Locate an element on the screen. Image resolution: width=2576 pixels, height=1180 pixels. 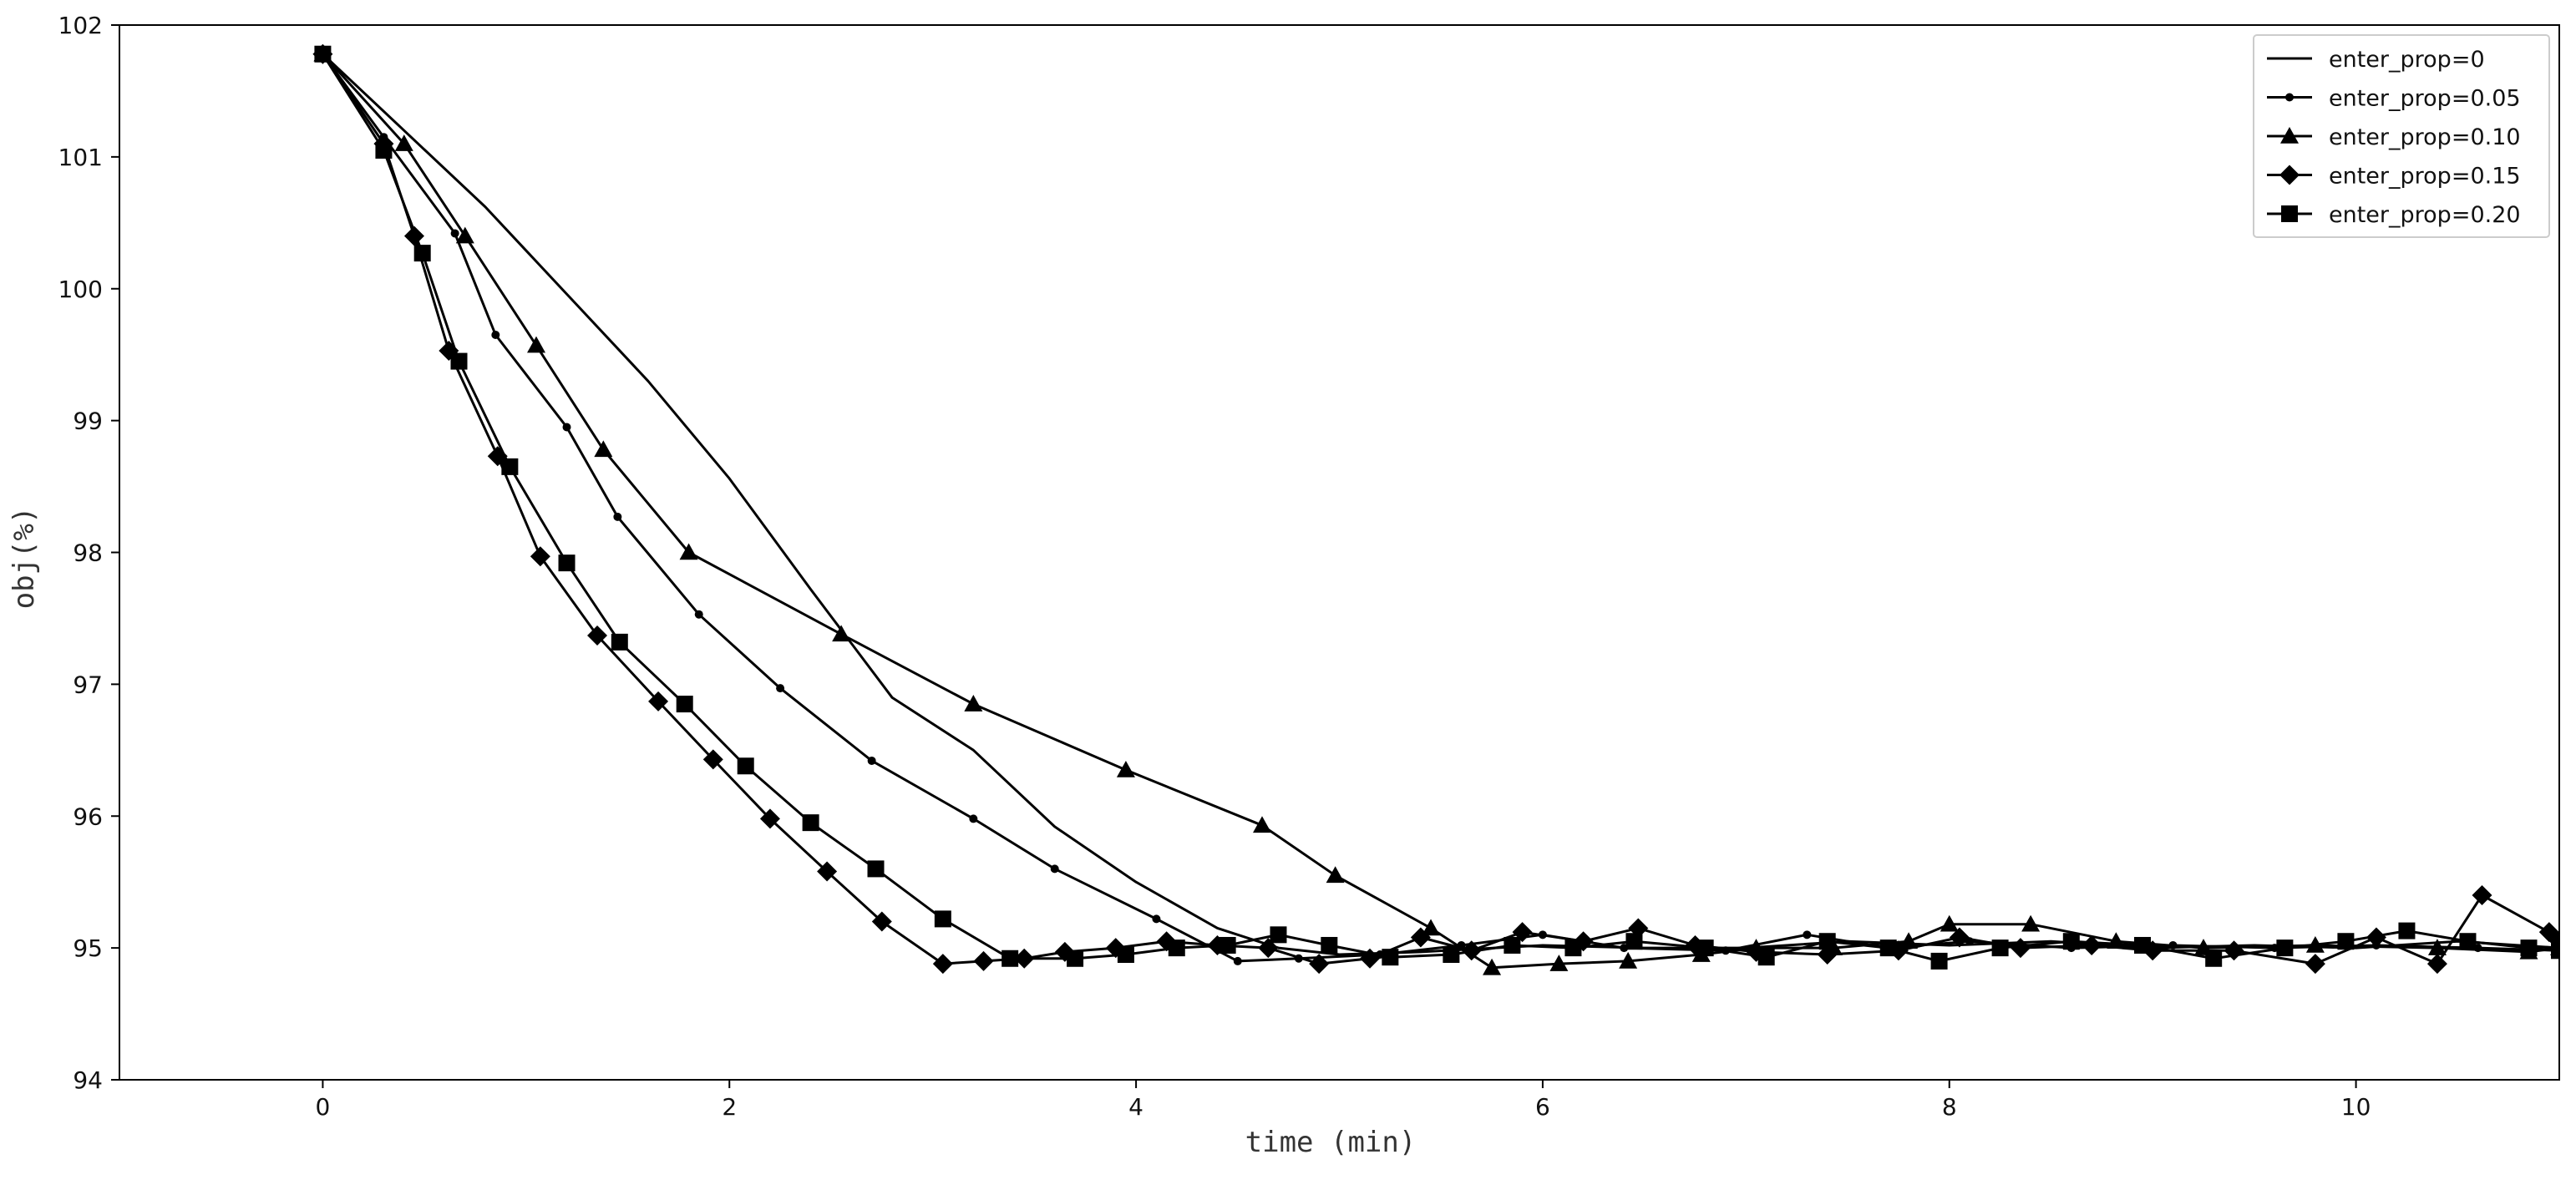
y-tick-label: 99 is located at coordinates (88, 421).